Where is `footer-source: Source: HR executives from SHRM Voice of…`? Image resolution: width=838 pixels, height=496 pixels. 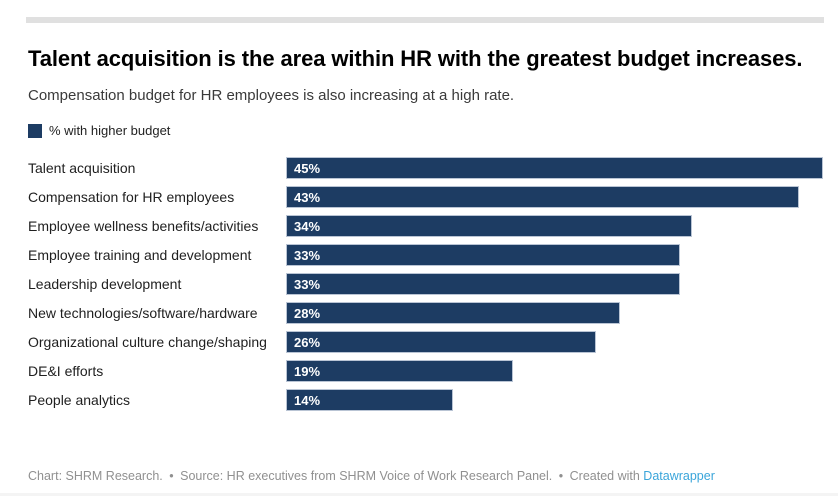 footer-source: Source: HR executives from SHRM Voice of… is located at coordinates (366, 476).